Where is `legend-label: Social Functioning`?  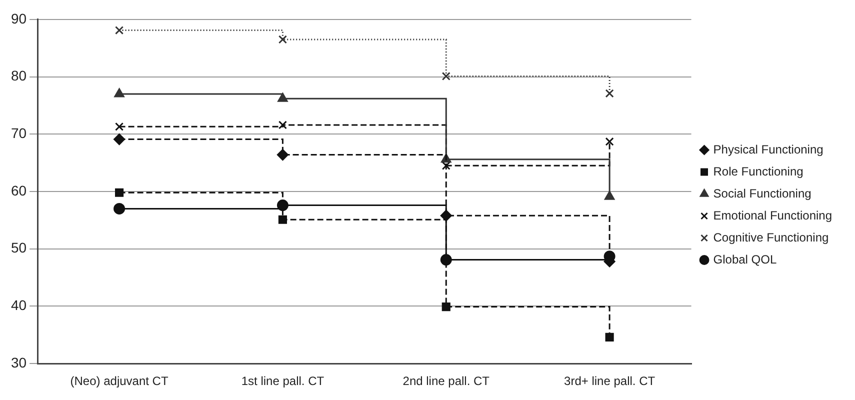
legend-label: Social Functioning is located at coordinates (762, 193).